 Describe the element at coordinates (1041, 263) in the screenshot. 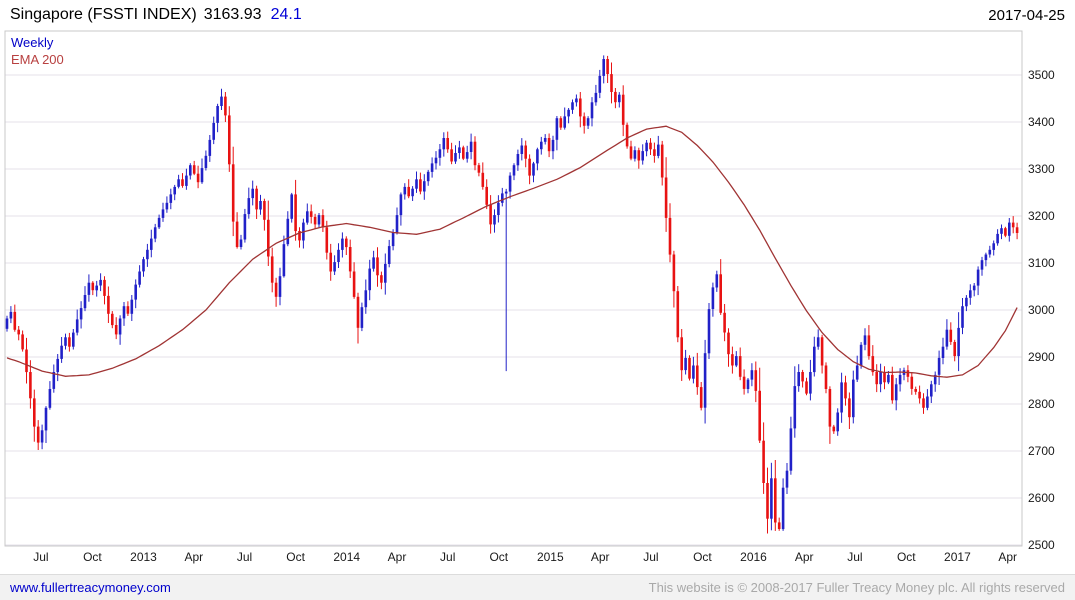

I see `svg-text: 3100` at that location.